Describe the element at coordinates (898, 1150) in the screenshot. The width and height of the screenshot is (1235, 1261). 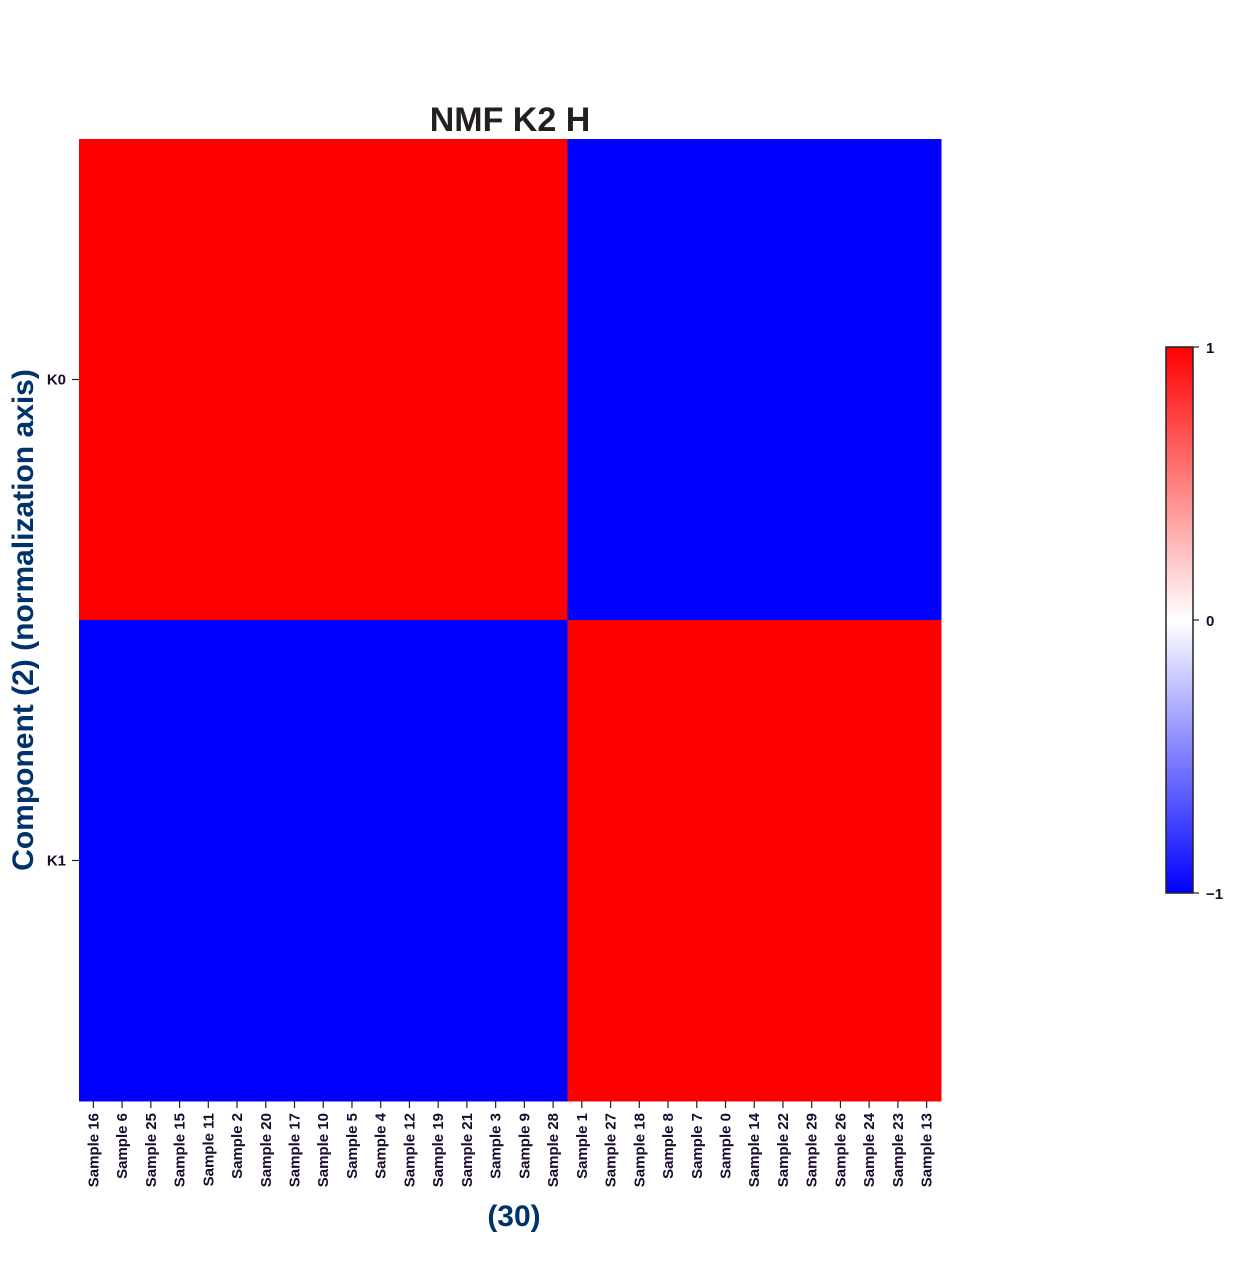
I see `x-tick-label: Sample 23` at that location.